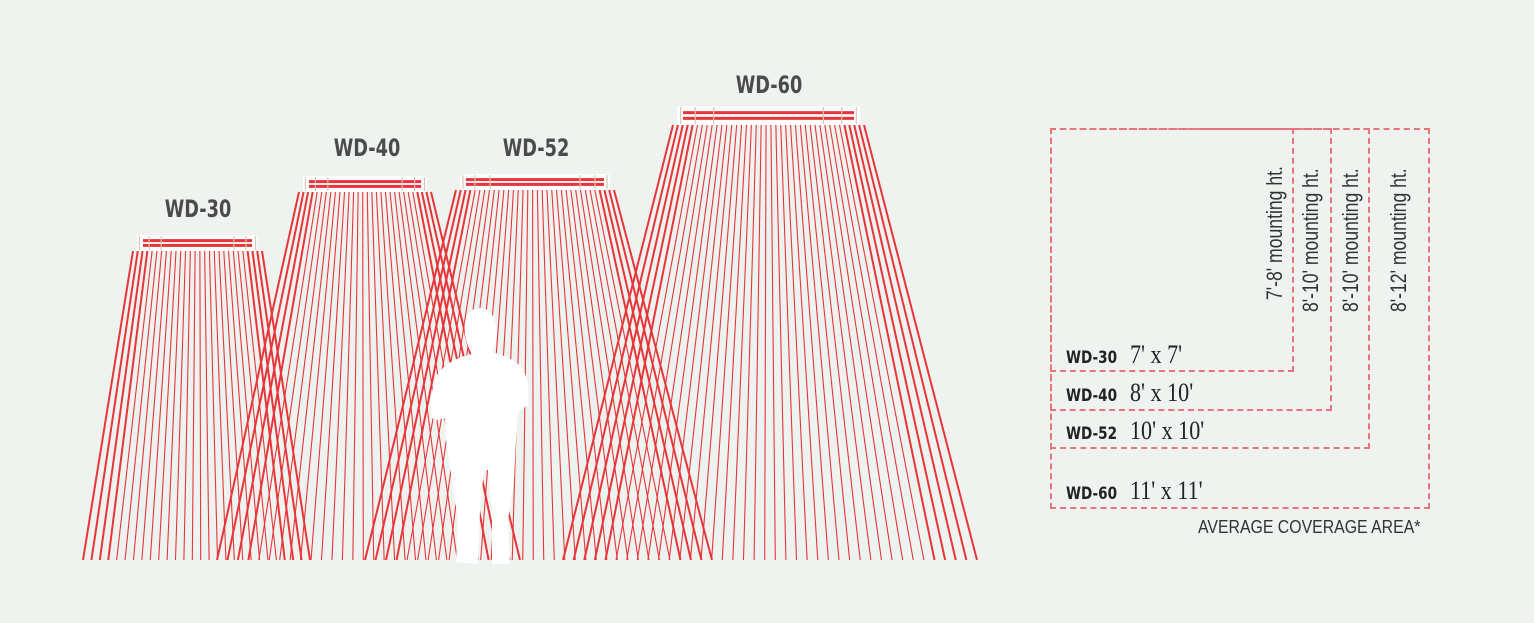  What do you see at coordinates (1274, 233) in the screenshot?
I see `mounting-height-wd30: 7'-8' mounting ht.` at bounding box center [1274, 233].